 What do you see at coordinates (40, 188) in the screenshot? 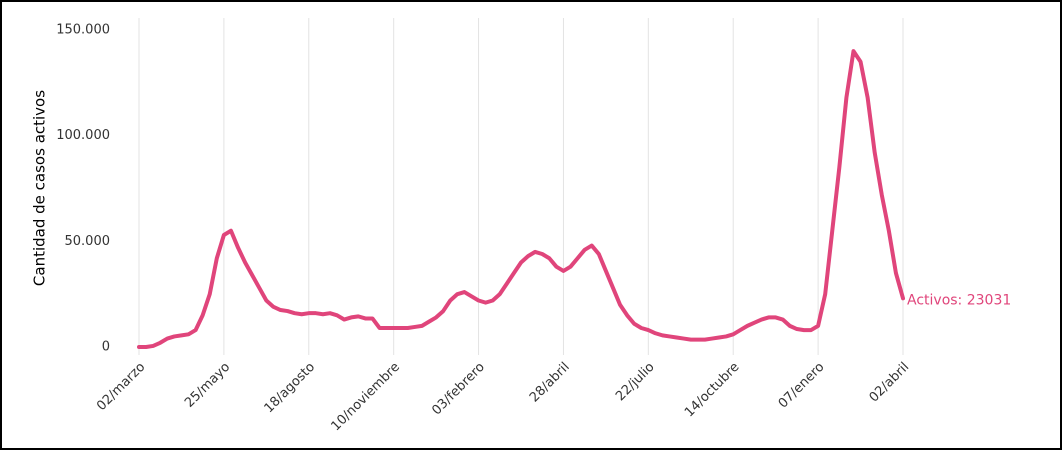
I see `y-axis-label: Cantidad de casos activos` at bounding box center [40, 188].